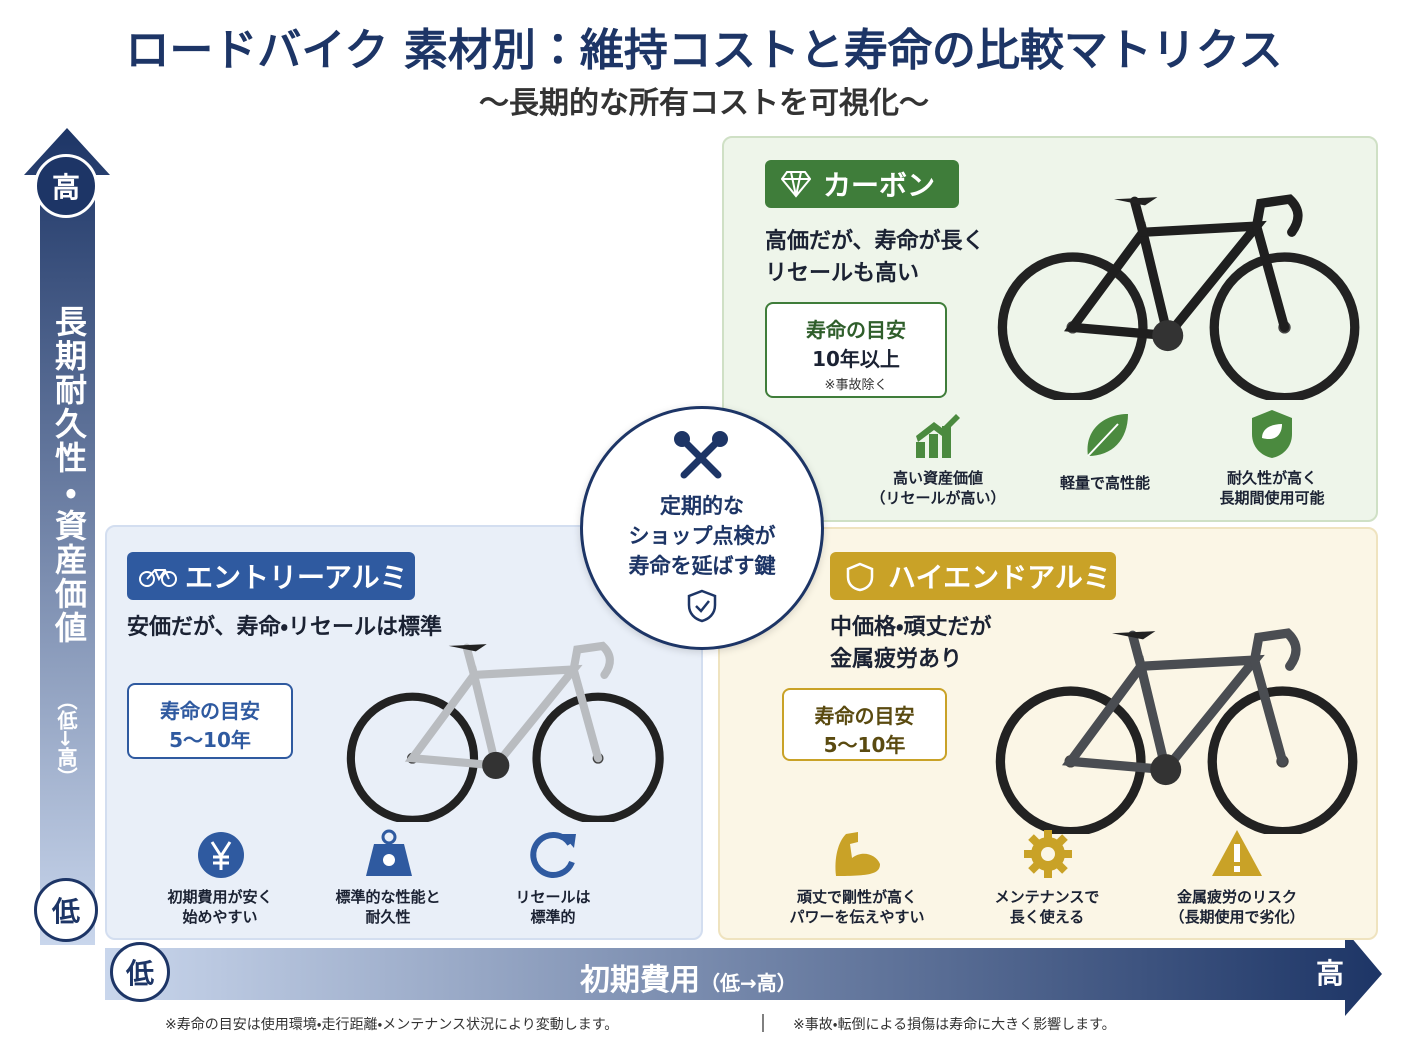  What do you see at coordinates (704, 50) in the screenshot?
I see `title: ロードバイク 素材別：維持コストと寿命の比較マトリクス` at bounding box center [704, 50].